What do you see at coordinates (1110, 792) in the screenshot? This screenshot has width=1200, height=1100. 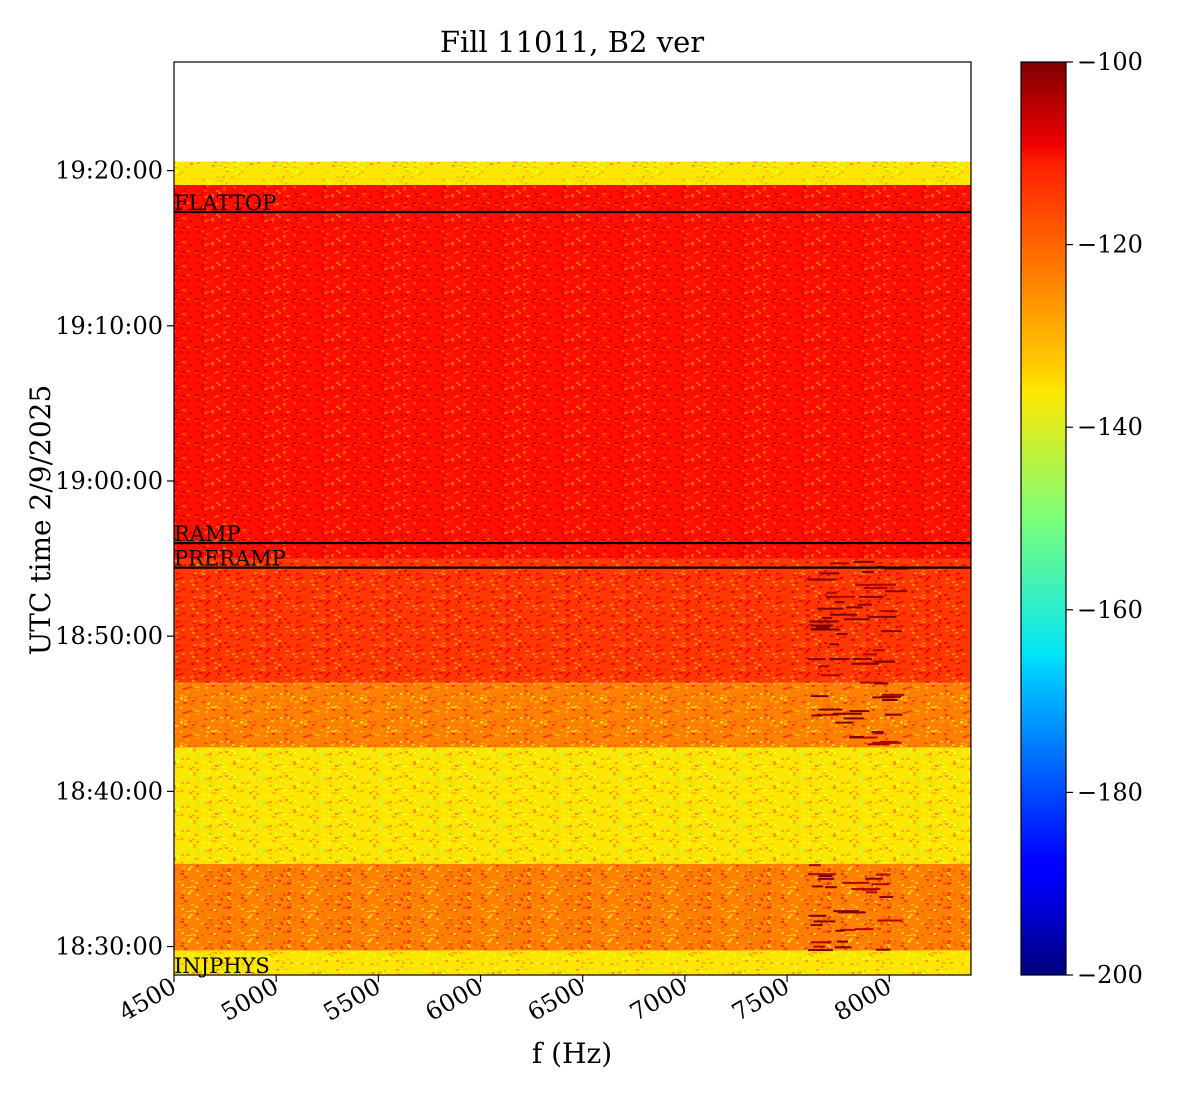 I see `colorbar-tick-label: −180` at bounding box center [1110, 792].